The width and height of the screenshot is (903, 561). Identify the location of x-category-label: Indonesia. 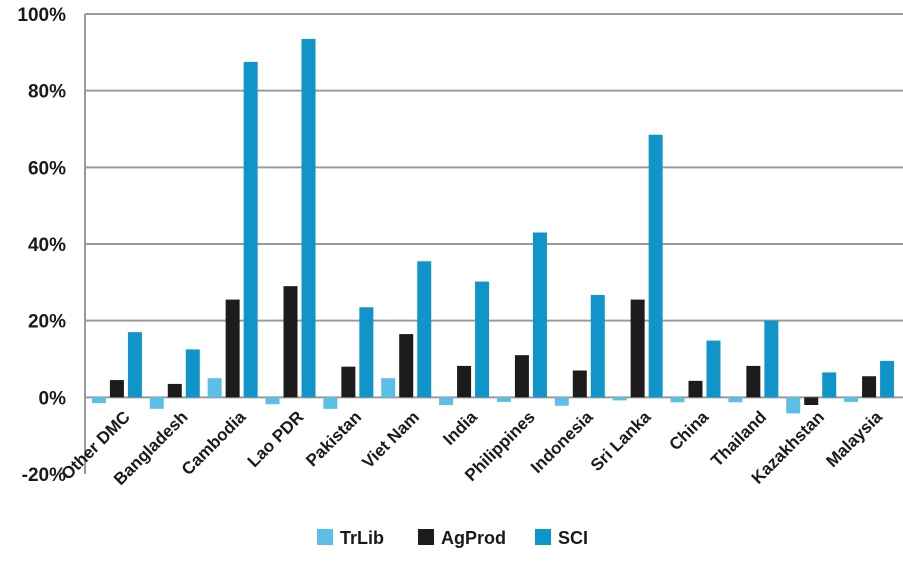
(562, 442).